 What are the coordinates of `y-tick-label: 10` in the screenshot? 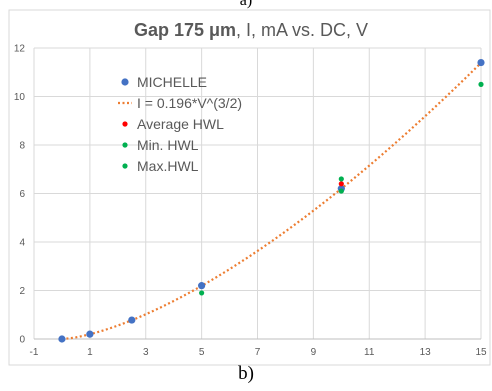 It's located at (20, 97).